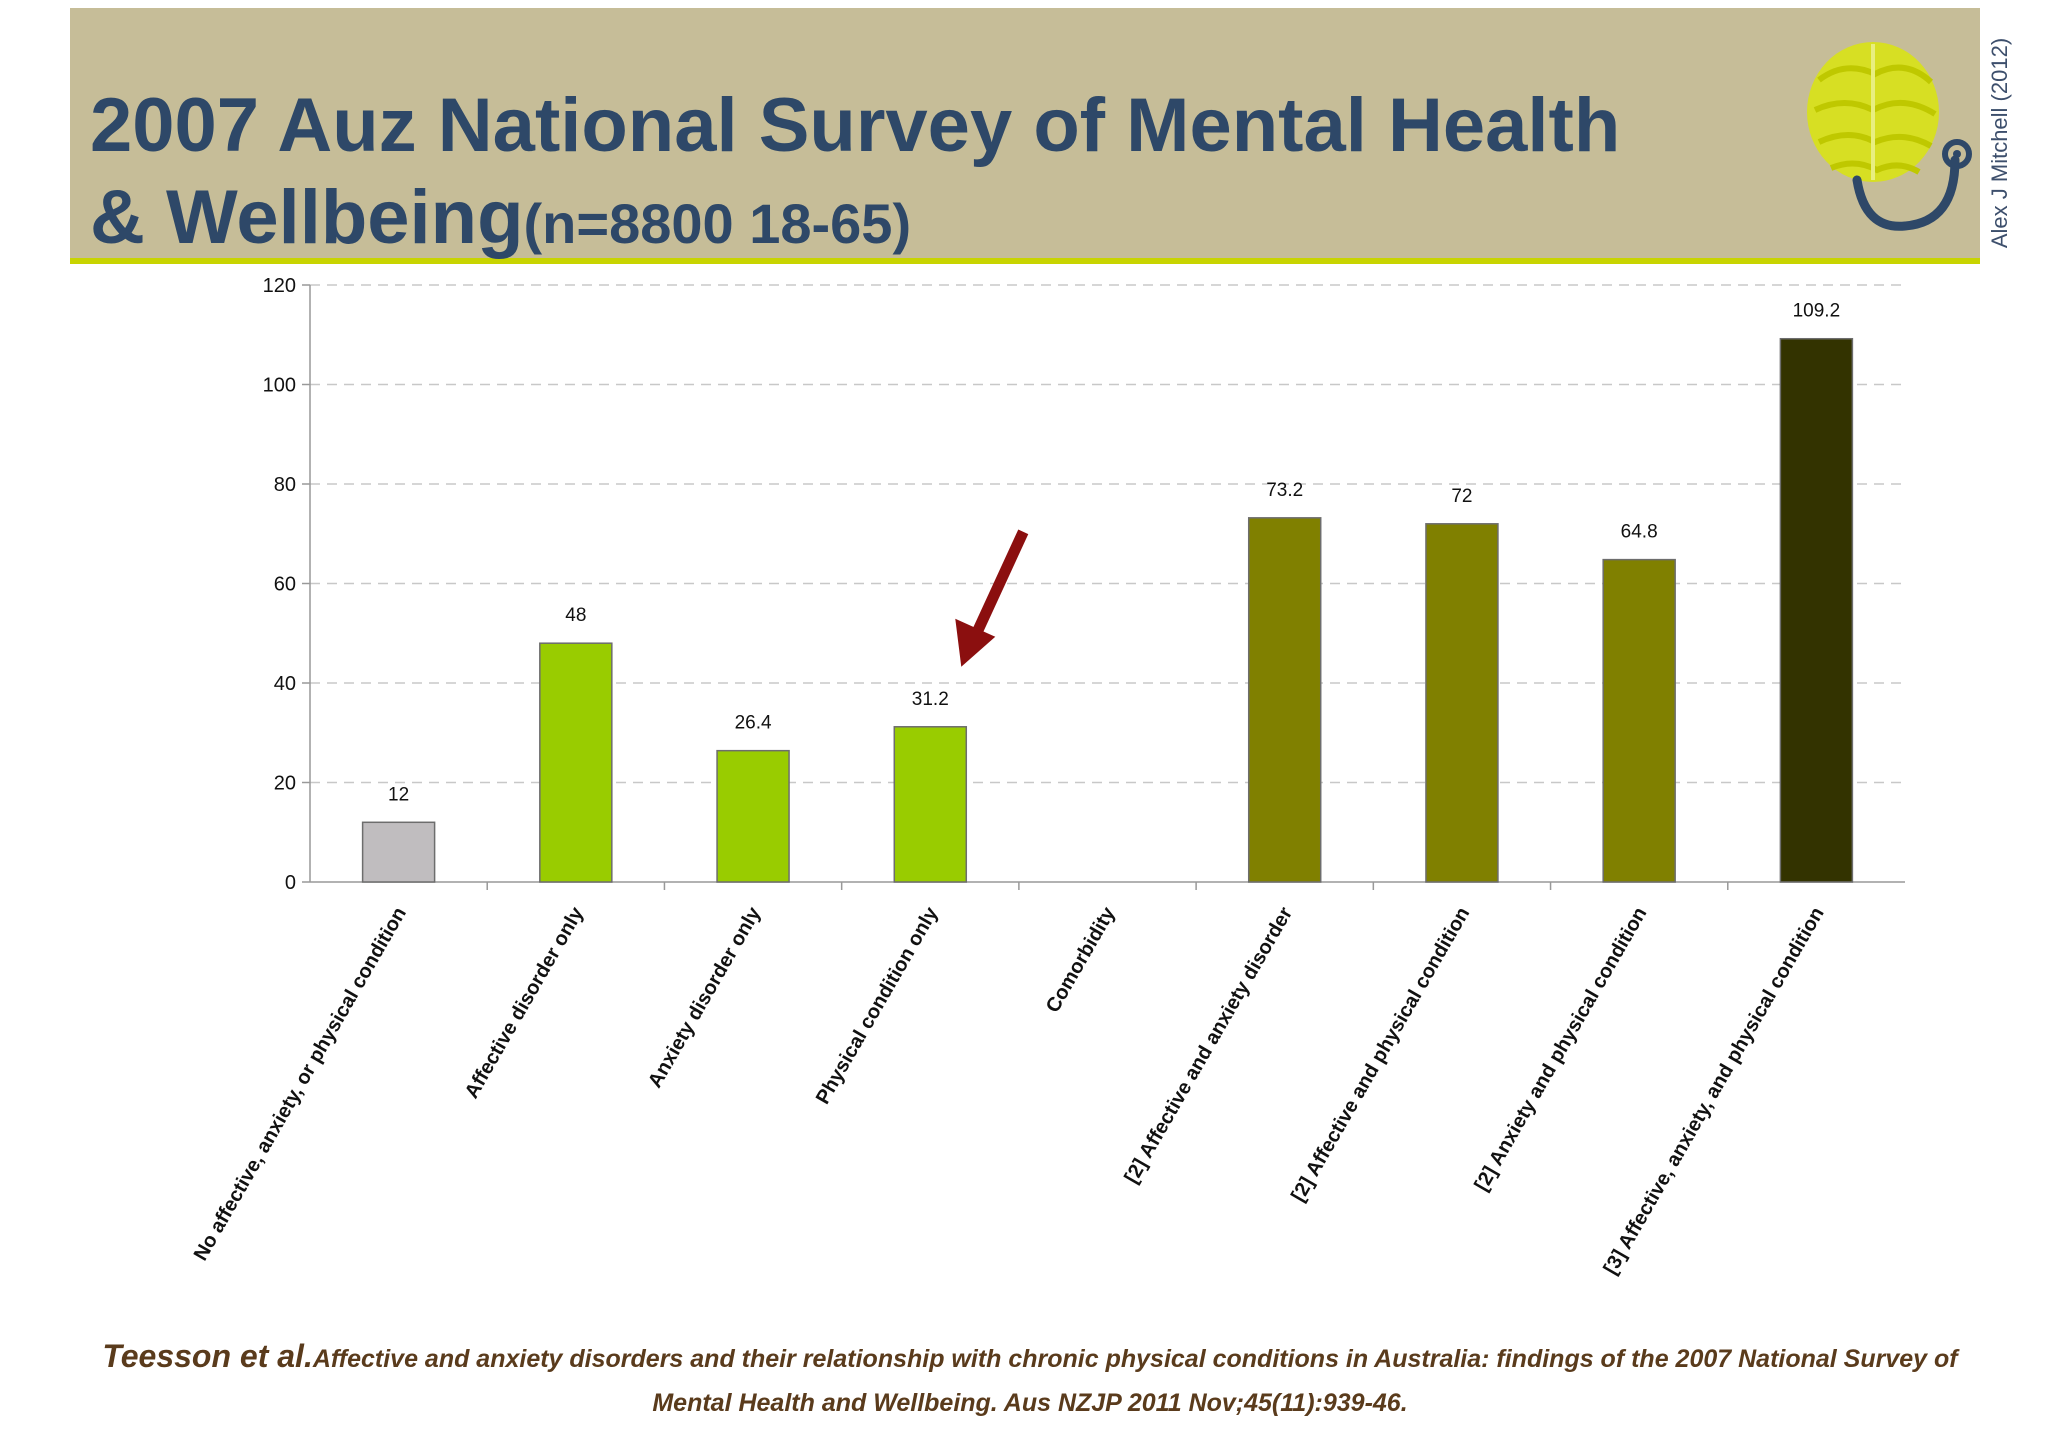 The image size is (2048, 1448). What do you see at coordinates (877, 1005) in the screenshot?
I see `x-tick-label: Physical condition only` at bounding box center [877, 1005].